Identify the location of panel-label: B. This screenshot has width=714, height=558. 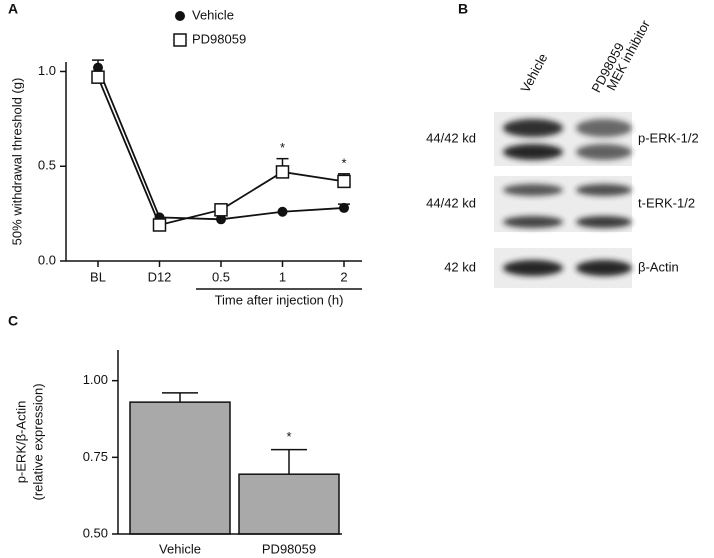
(463, 9).